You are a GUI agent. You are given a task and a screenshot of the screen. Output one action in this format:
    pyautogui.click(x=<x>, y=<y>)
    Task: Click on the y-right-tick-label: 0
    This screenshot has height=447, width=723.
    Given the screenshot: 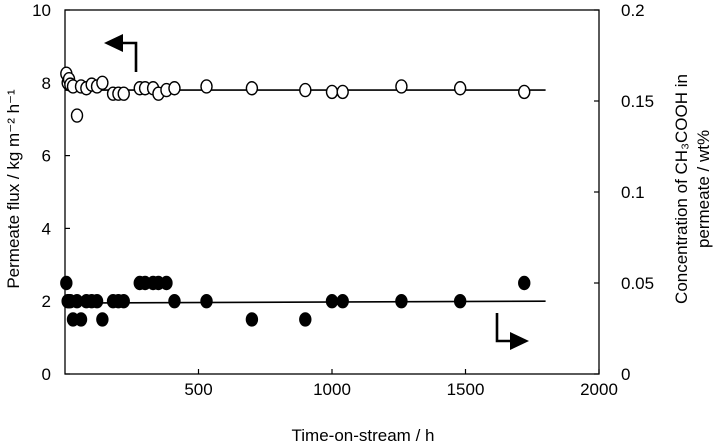 What is the action you would take?
    pyautogui.click(x=625, y=374)
    